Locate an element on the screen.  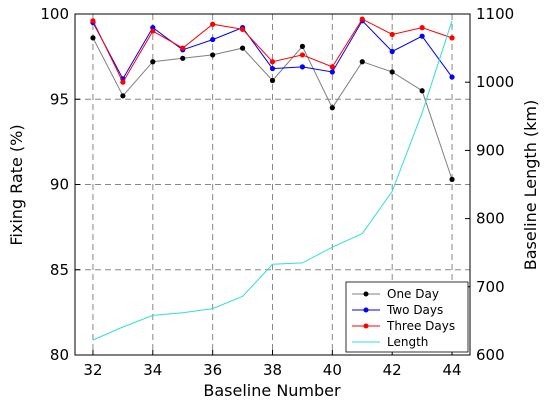
legend-marker-three-days is located at coordinates (366, 326).